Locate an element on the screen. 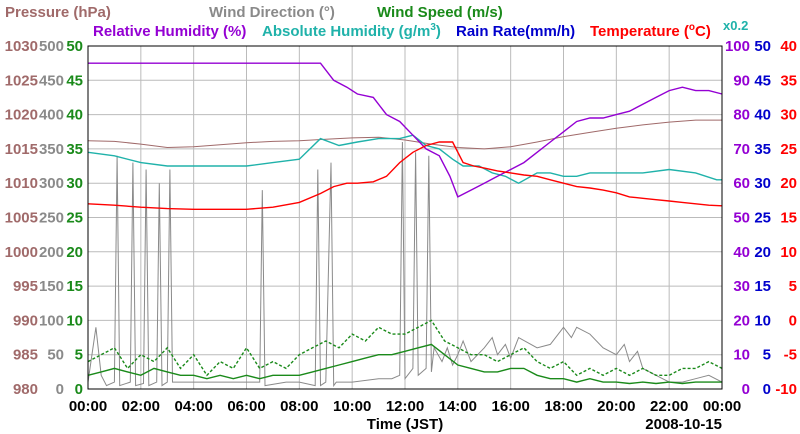 The height and width of the screenshot is (434, 800). tick-label-rain-rate: 40 is located at coordinates (762, 115).